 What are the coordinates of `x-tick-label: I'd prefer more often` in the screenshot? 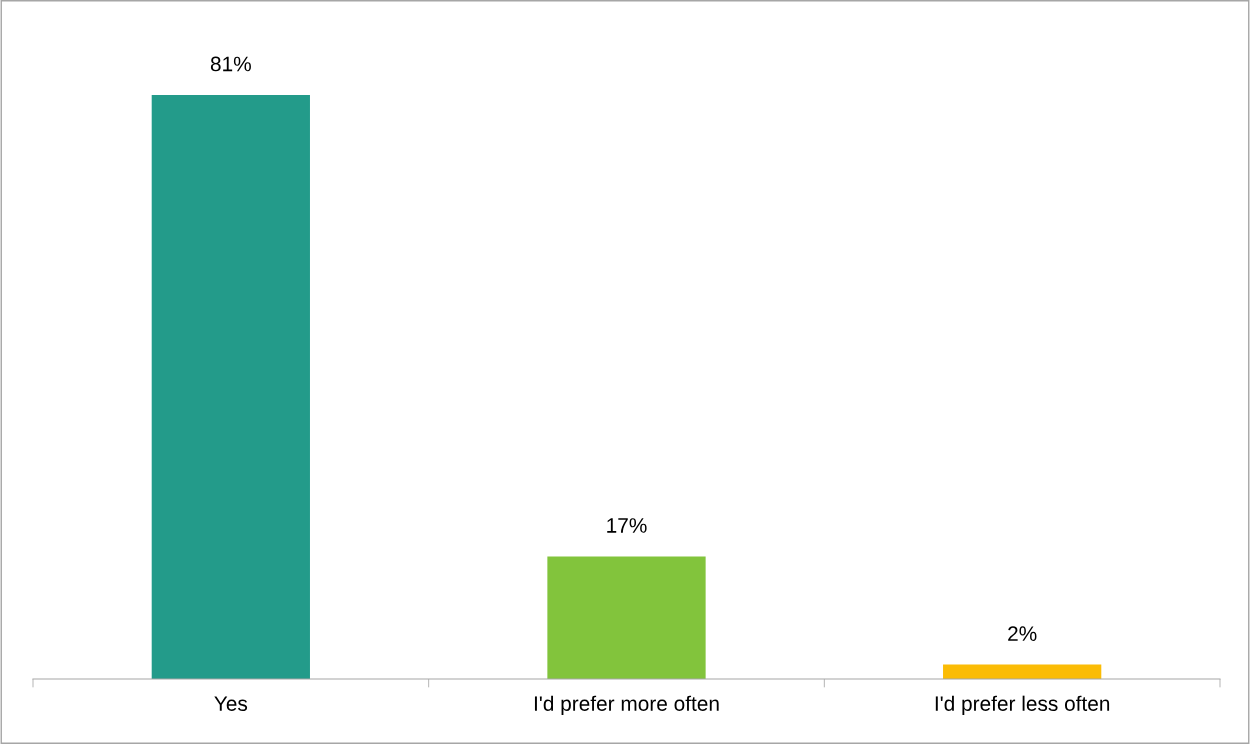 It's located at (626, 705).